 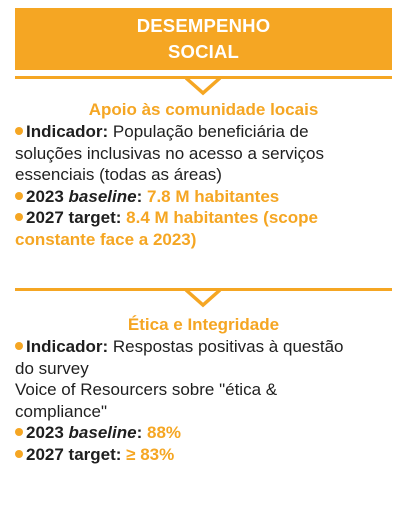 What do you see at coordinates (203, 109) in the screenshot?
I see `section-title-community: Apoio às comunidade locais` at bounding box center [203, 109].